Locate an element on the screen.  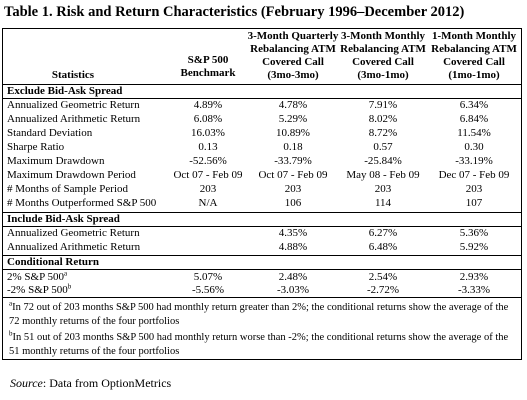
cell: N/A is located at coordinates (208, 203).